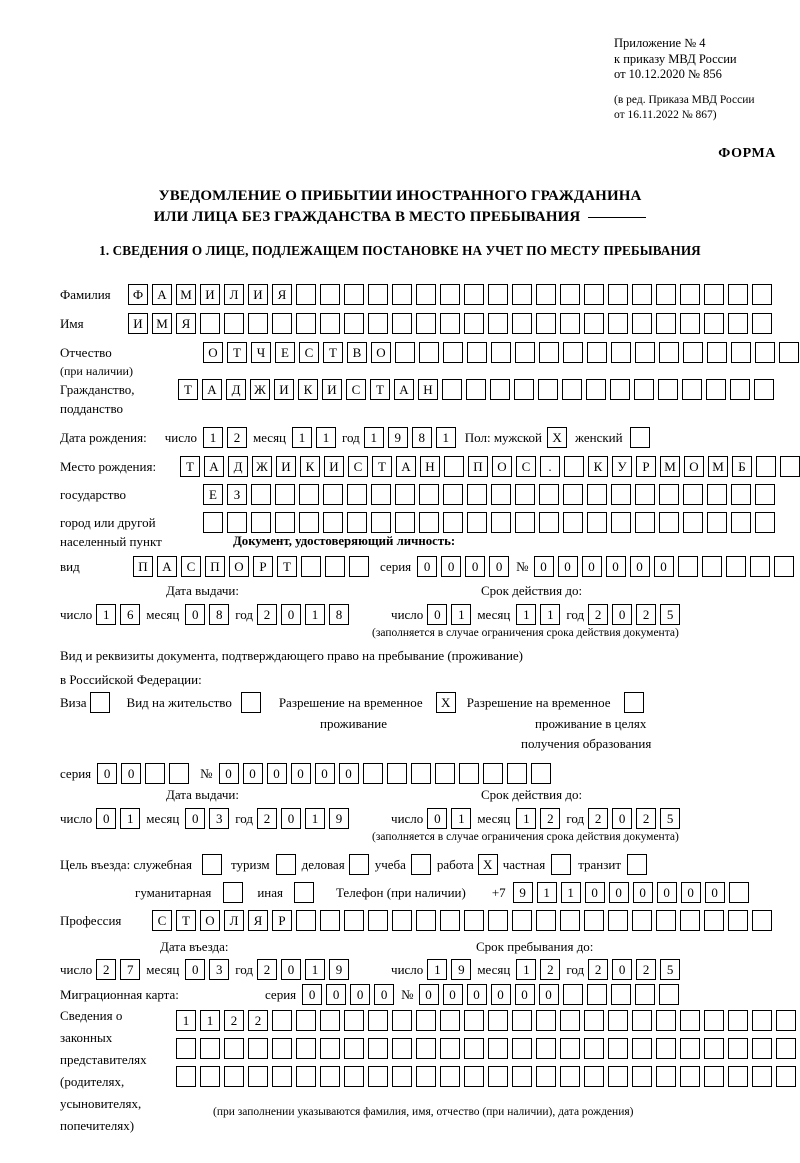 The image size is (800, 1163). I want to click on char-cell: Ч, so click(261, 352).